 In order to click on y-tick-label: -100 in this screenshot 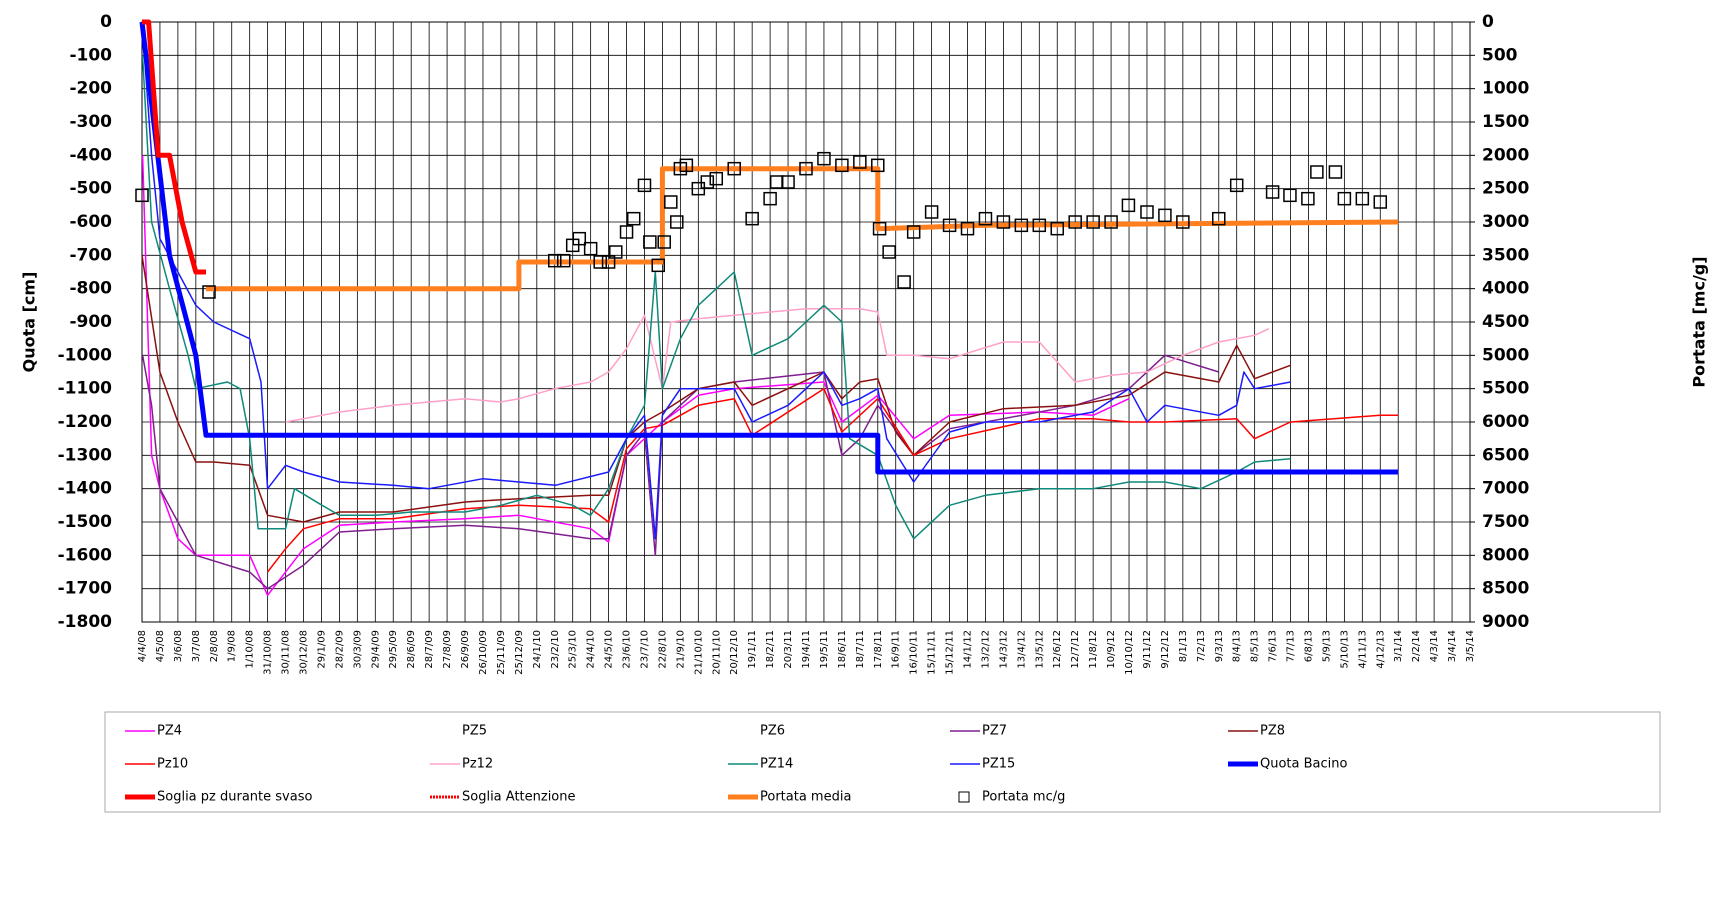, I will do `click(90, 55)`.